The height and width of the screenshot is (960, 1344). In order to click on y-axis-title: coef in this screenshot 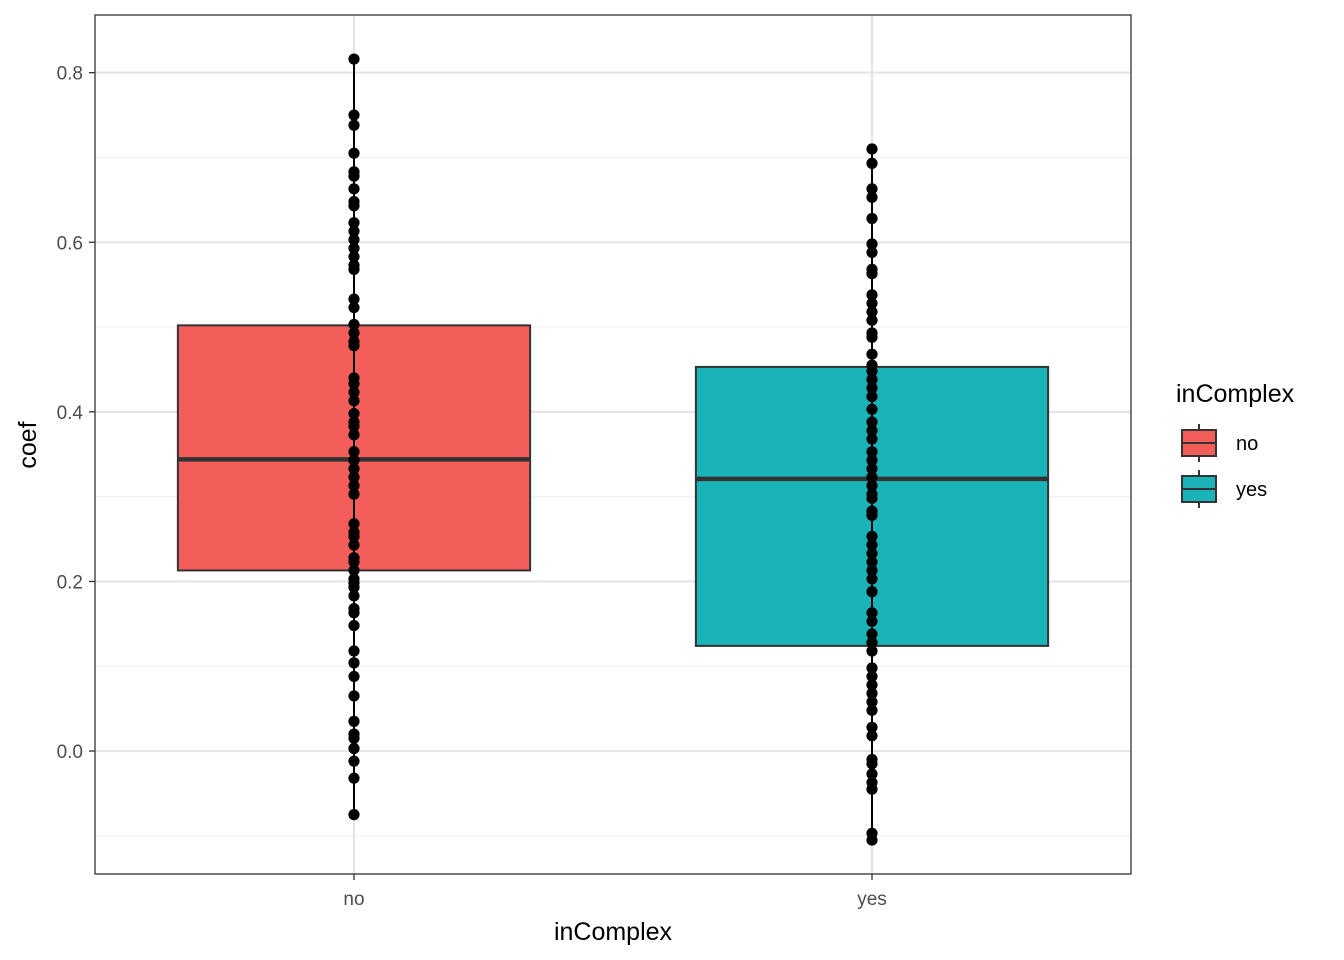, I will do `click(28, 444)`.